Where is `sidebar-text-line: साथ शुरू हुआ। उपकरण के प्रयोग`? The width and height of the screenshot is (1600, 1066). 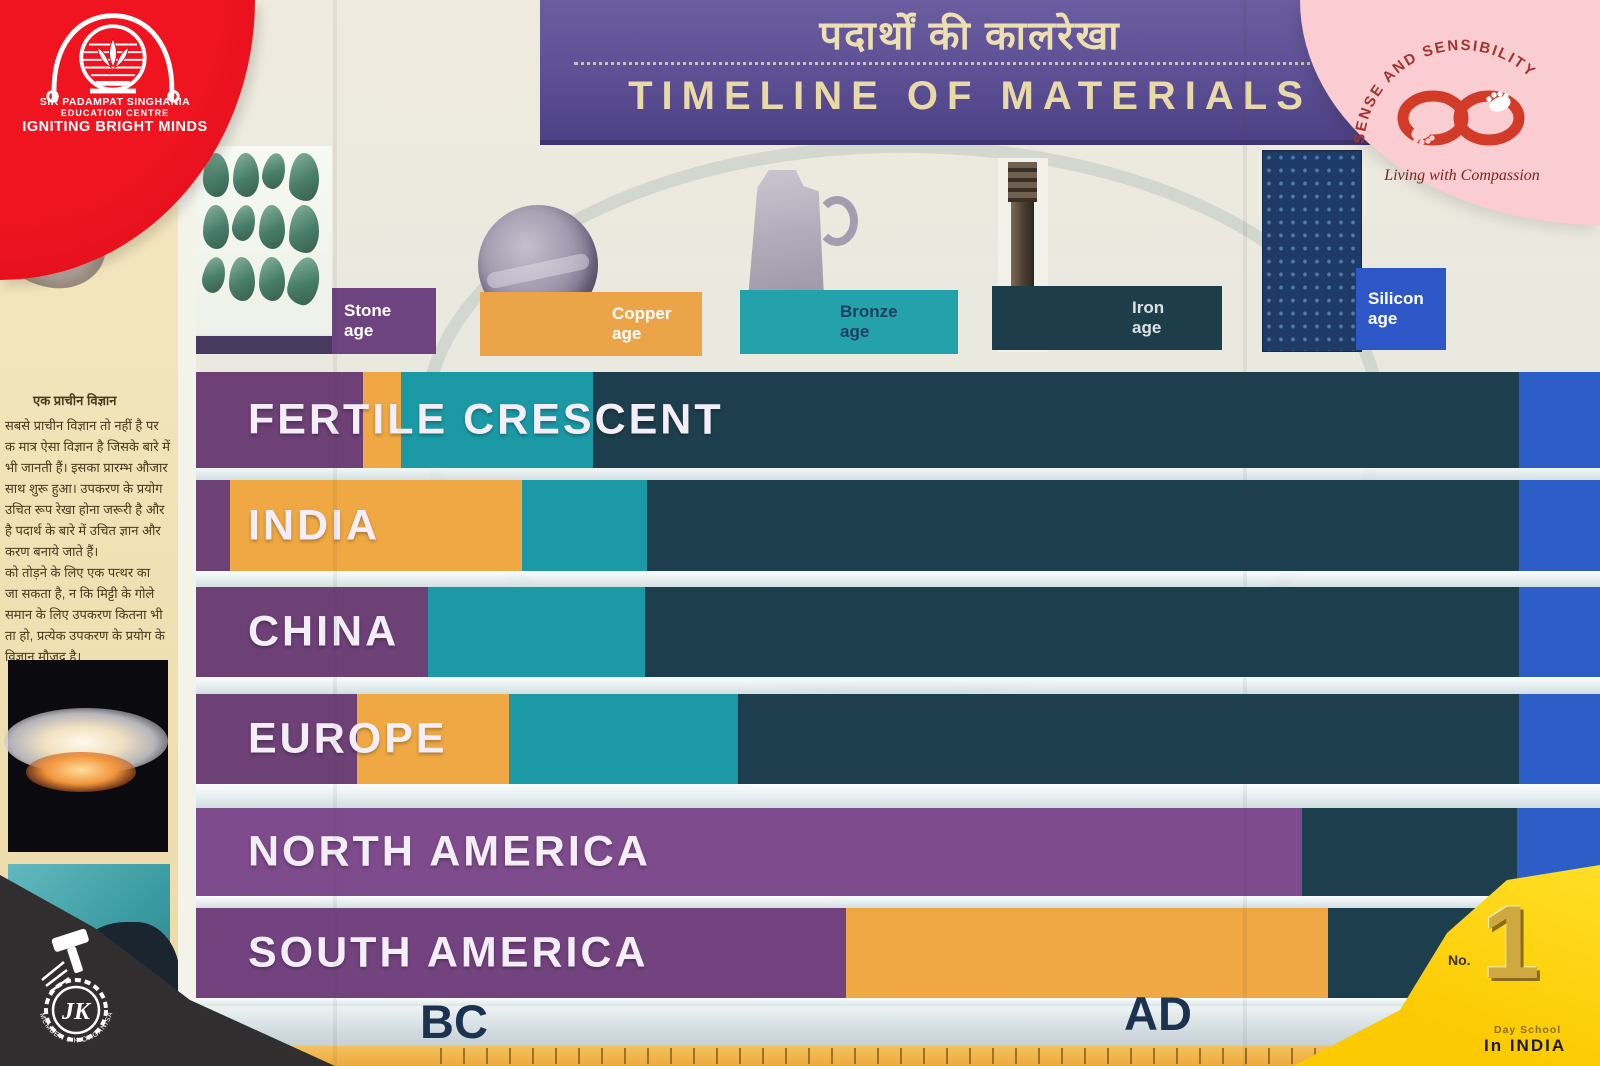
sidebar-text-line: साथ शुरू हुआ। उपकरण के प्रयोग is located at coordinates (84, 488).